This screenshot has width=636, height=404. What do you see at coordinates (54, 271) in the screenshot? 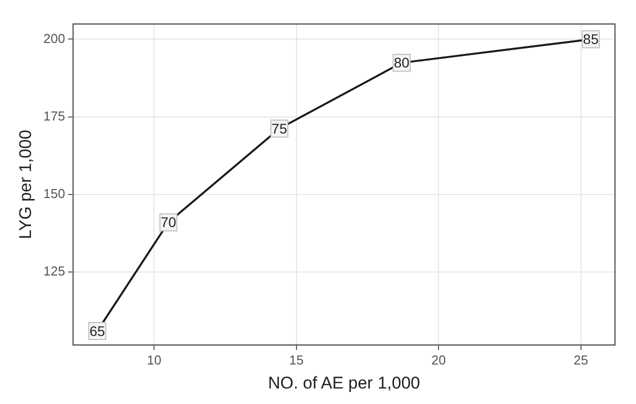
I see `y-tick-label: 125` at bounding box center [54, 271].